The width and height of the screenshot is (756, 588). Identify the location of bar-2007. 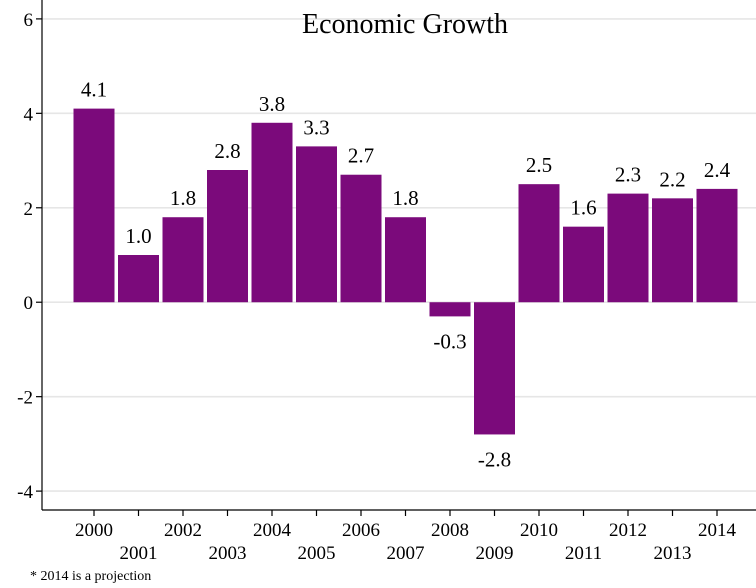
(405, 260).